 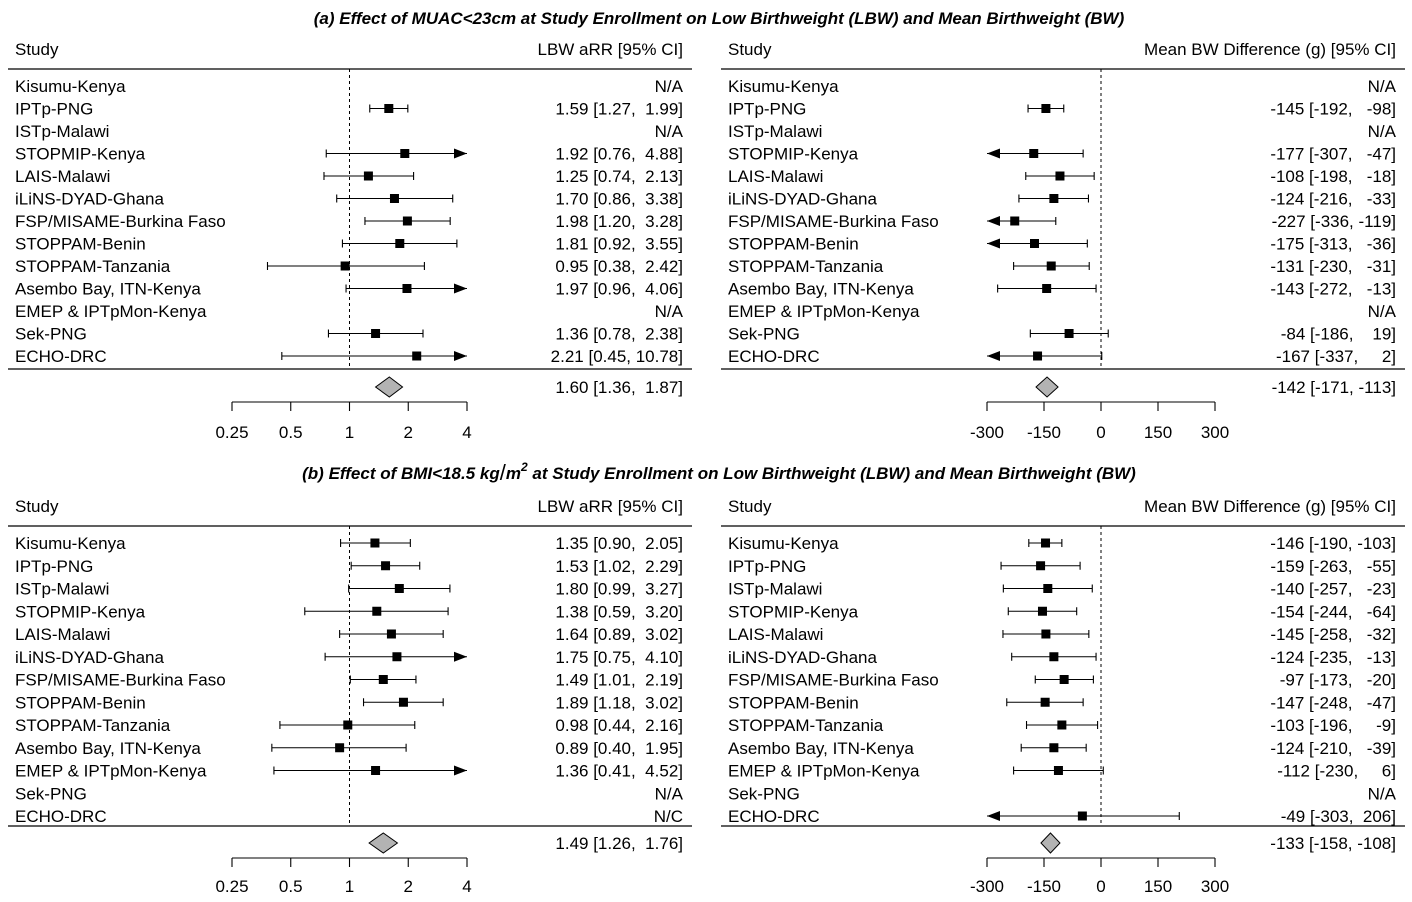 What do you see at coordinates (80, 244) in the screenshot?
I see `panel-a-left-study-label: STOPPAM-Benin` at bounding box center [80, 244].